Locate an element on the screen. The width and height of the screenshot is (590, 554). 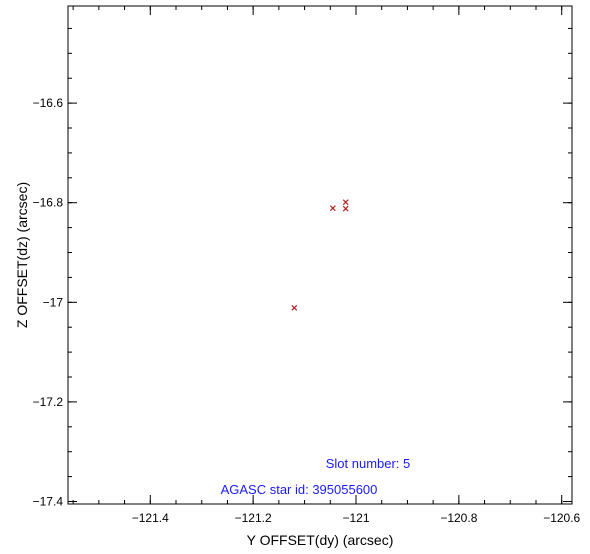
y-tick-label: −17.4 is located at coordinates (48, 502).